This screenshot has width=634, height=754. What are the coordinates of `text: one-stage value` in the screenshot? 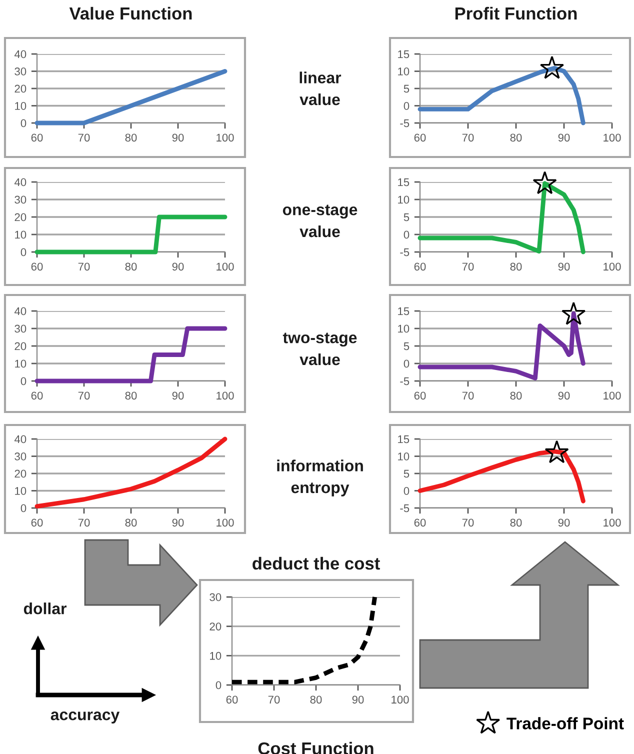 It's located at (320, 221).